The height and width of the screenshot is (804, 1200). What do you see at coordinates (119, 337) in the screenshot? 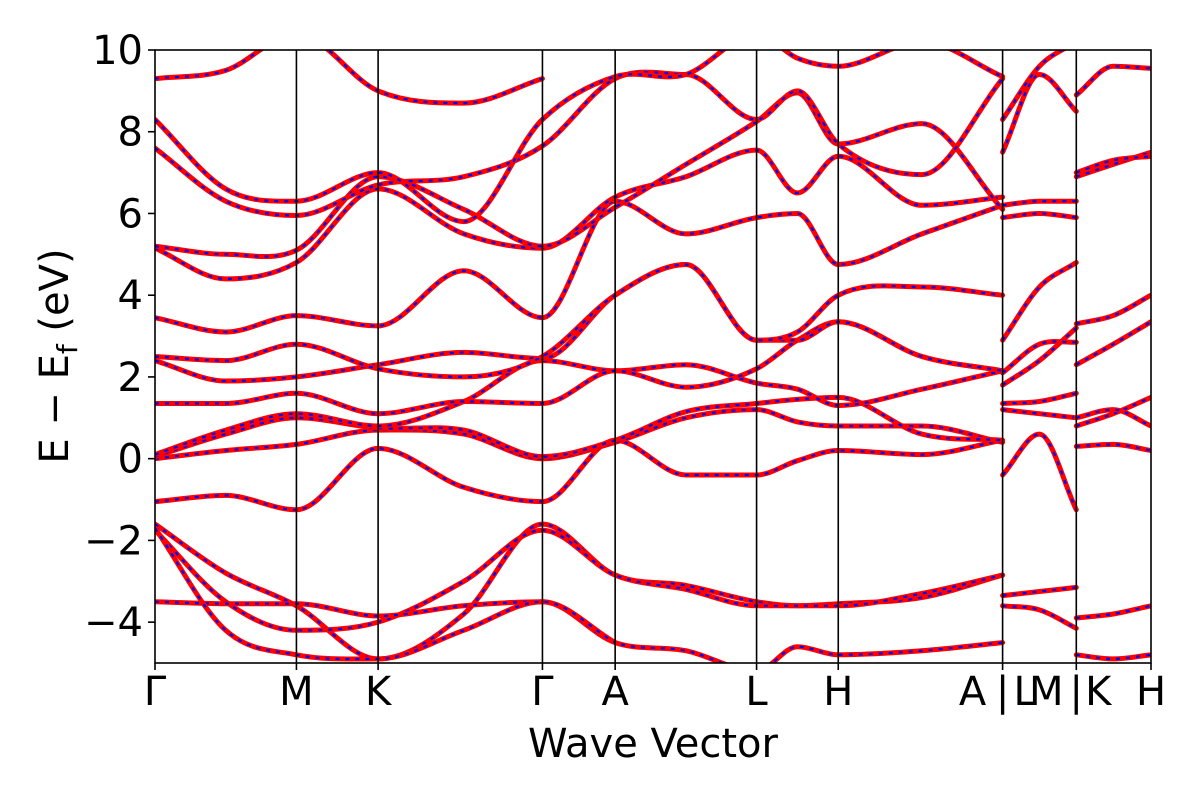
I see `y-axis-ticks: −4 −2 0 2 4 6 8 10` at bounding box center [119, 337].